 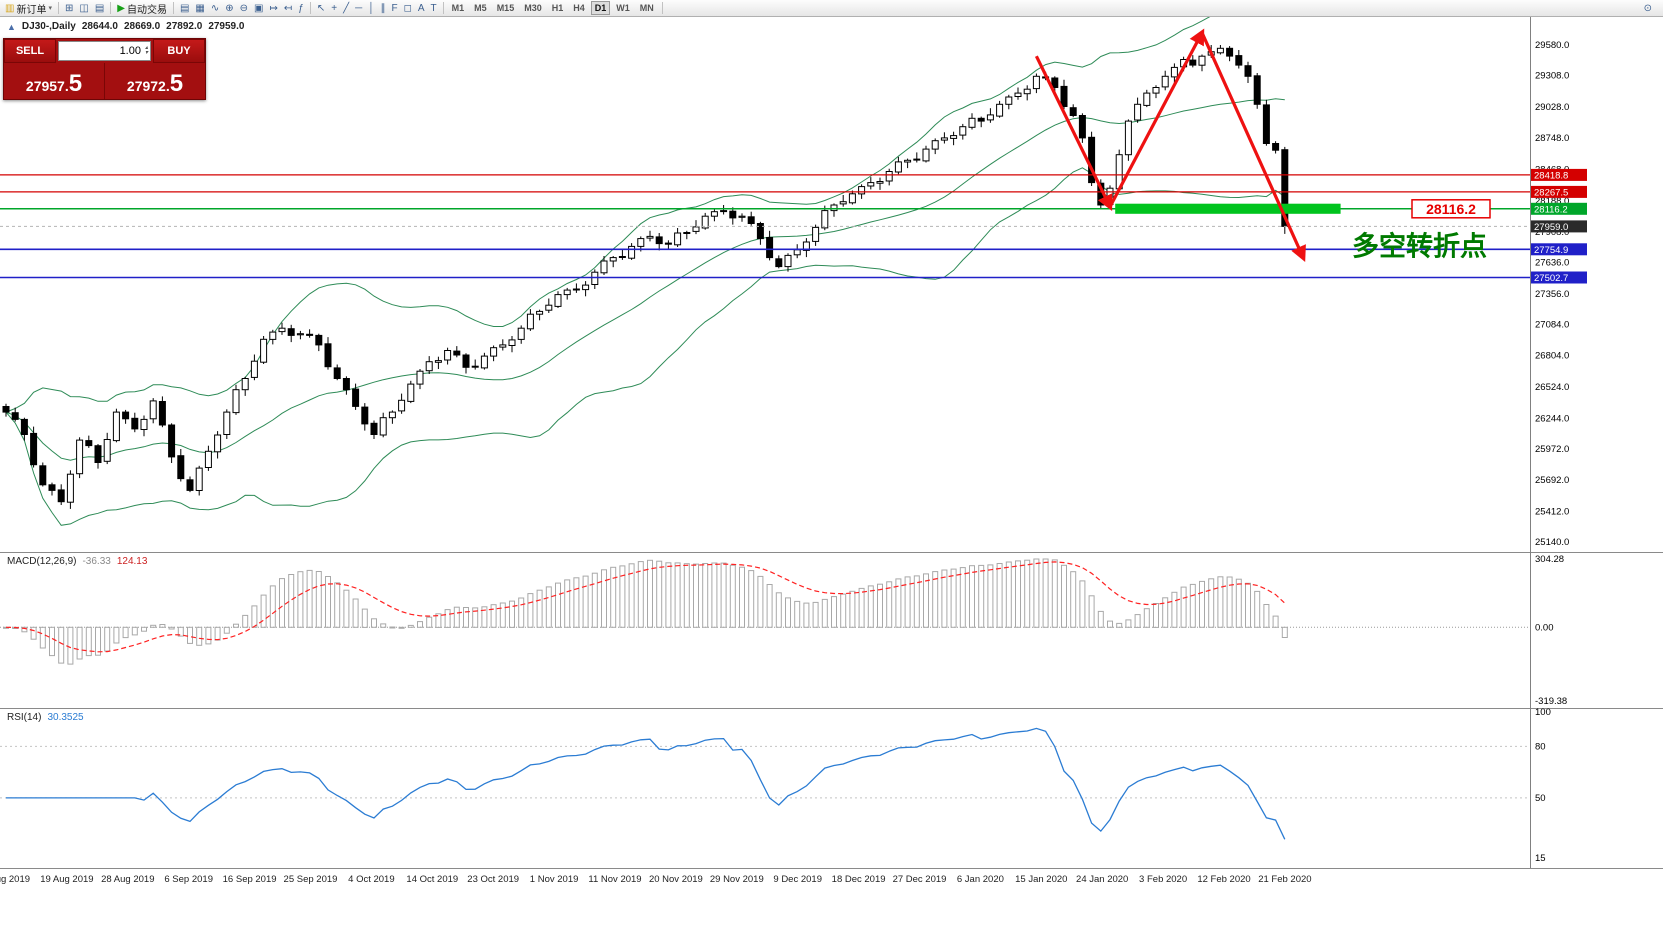 What do you see at coordinates (434, 8) in the screenshot?
I see `arrow-tool-icon: T` at bounding box center [434, 8].